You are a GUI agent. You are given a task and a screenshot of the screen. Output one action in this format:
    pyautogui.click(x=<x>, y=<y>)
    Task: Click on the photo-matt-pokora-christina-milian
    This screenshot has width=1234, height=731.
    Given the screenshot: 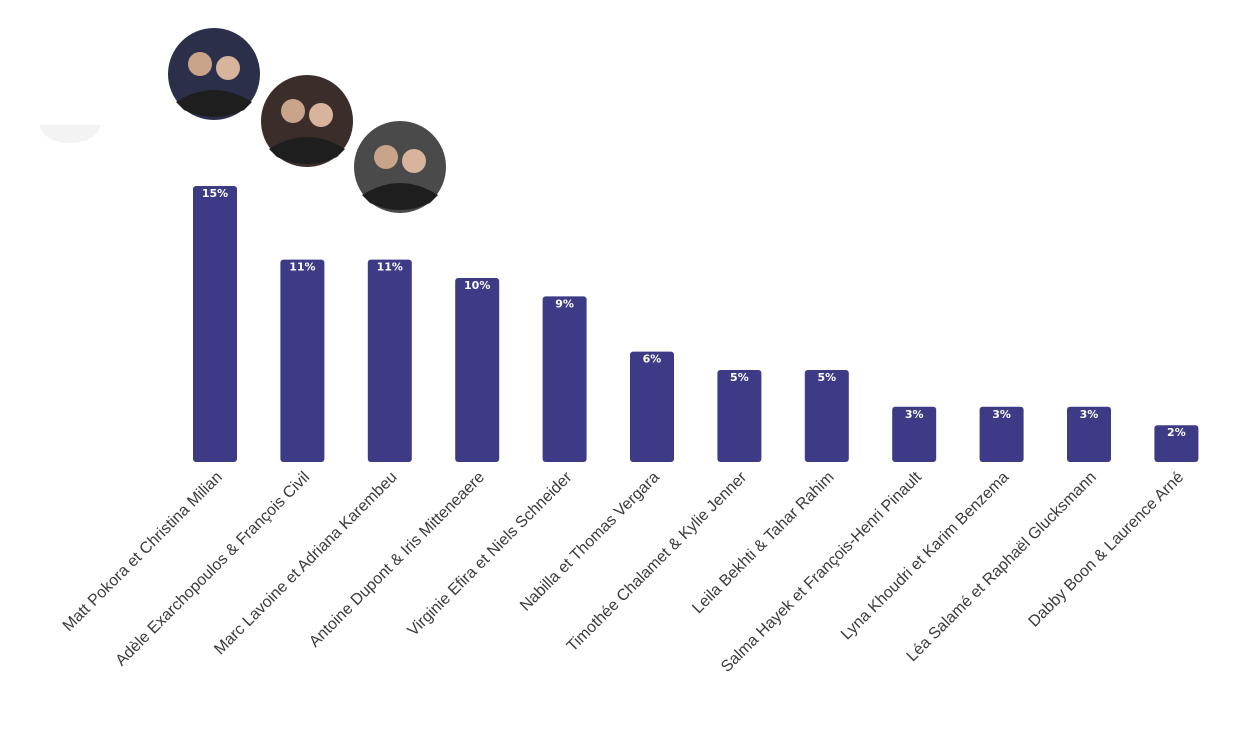 What is the action you would take?
    pyautogui.click(x=214, y=74)
    